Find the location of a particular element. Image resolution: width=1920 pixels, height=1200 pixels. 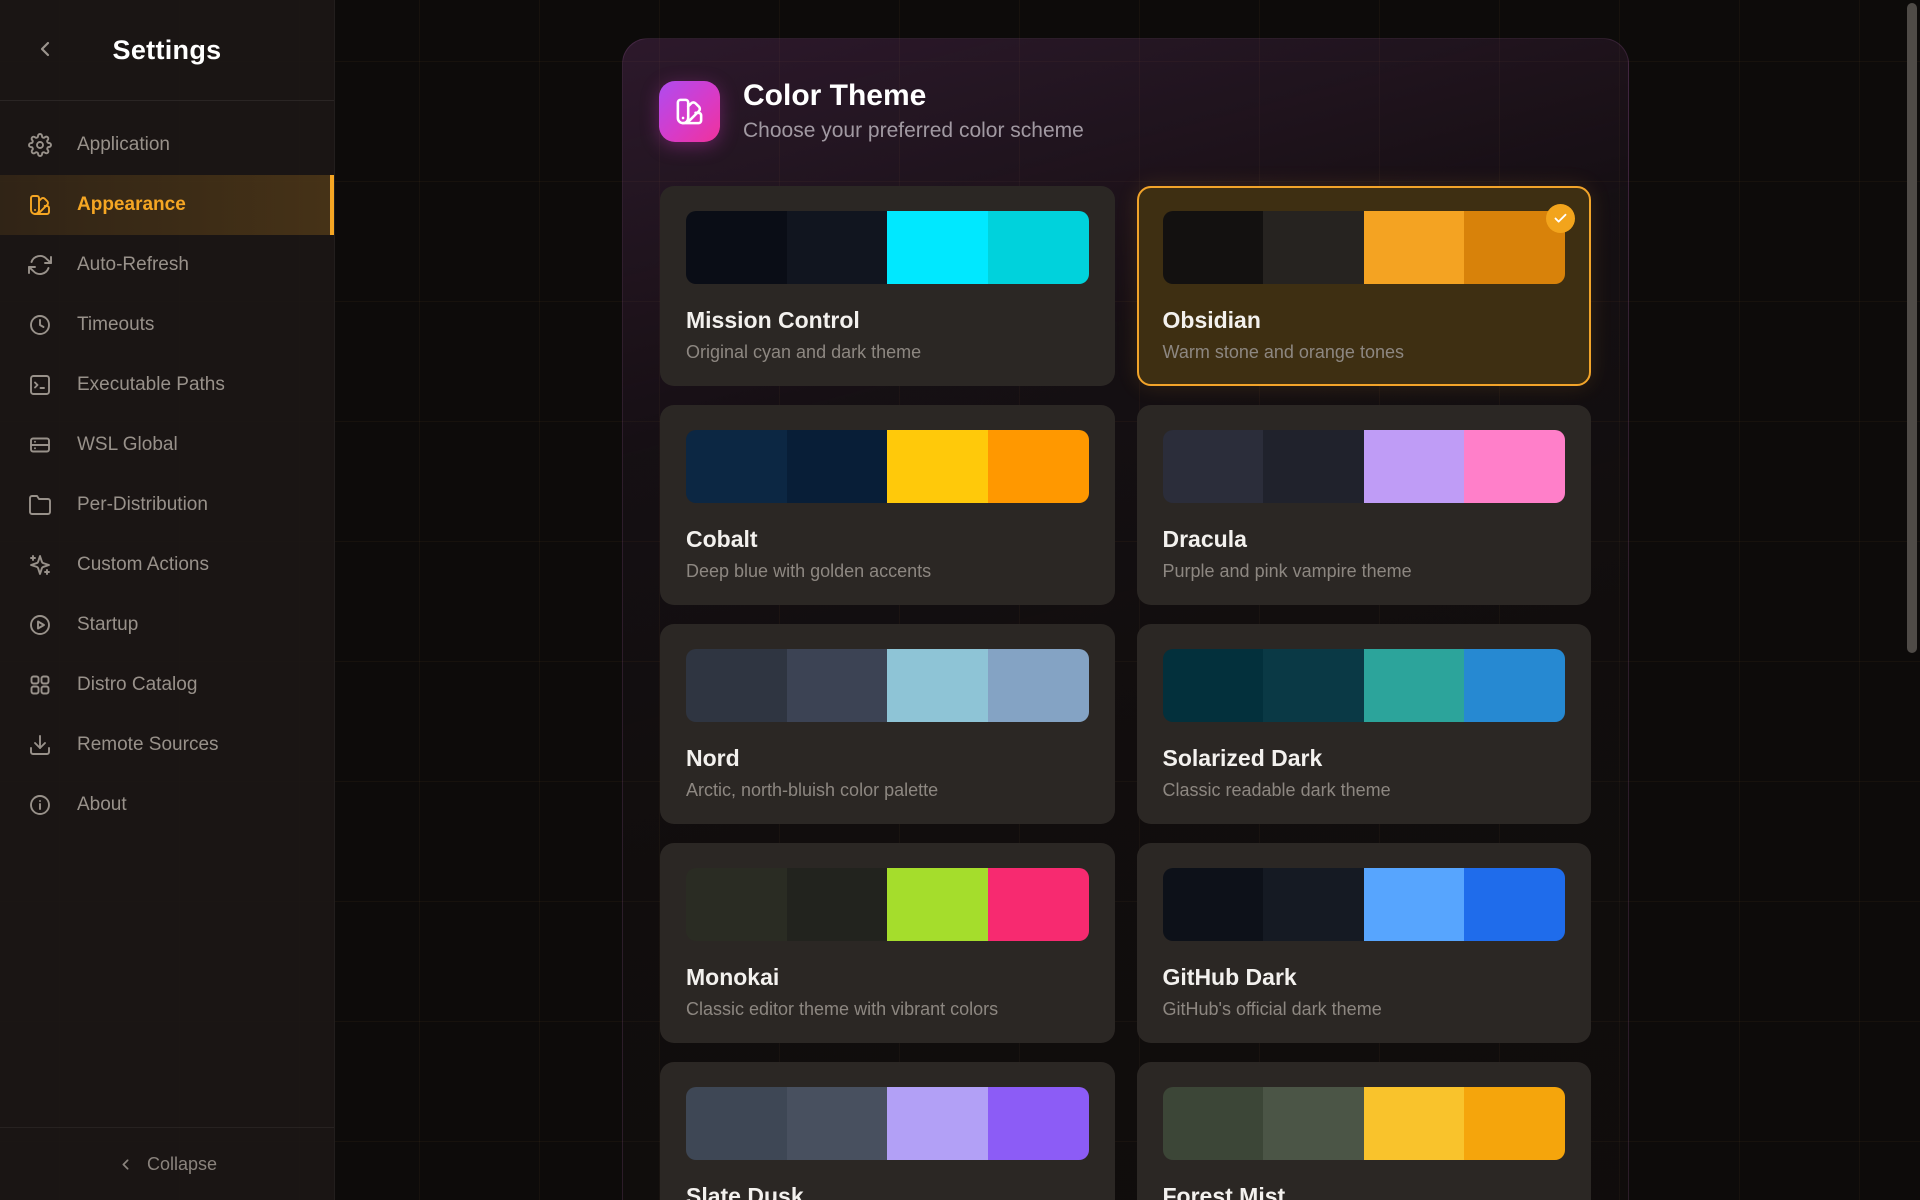

theme-name: Cobalt is located at coordinates (722, 539).